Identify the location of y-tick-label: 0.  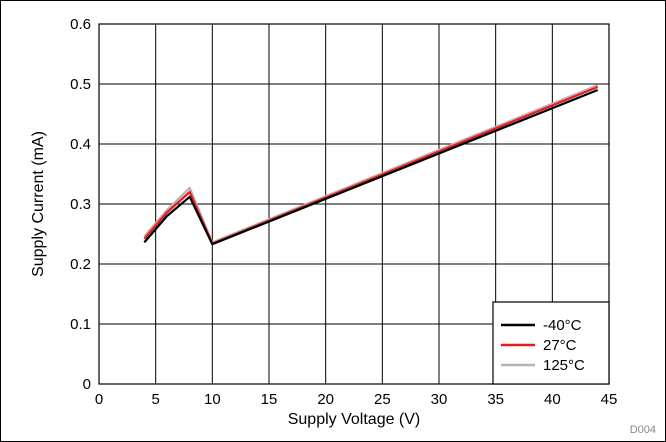
(87, 384).